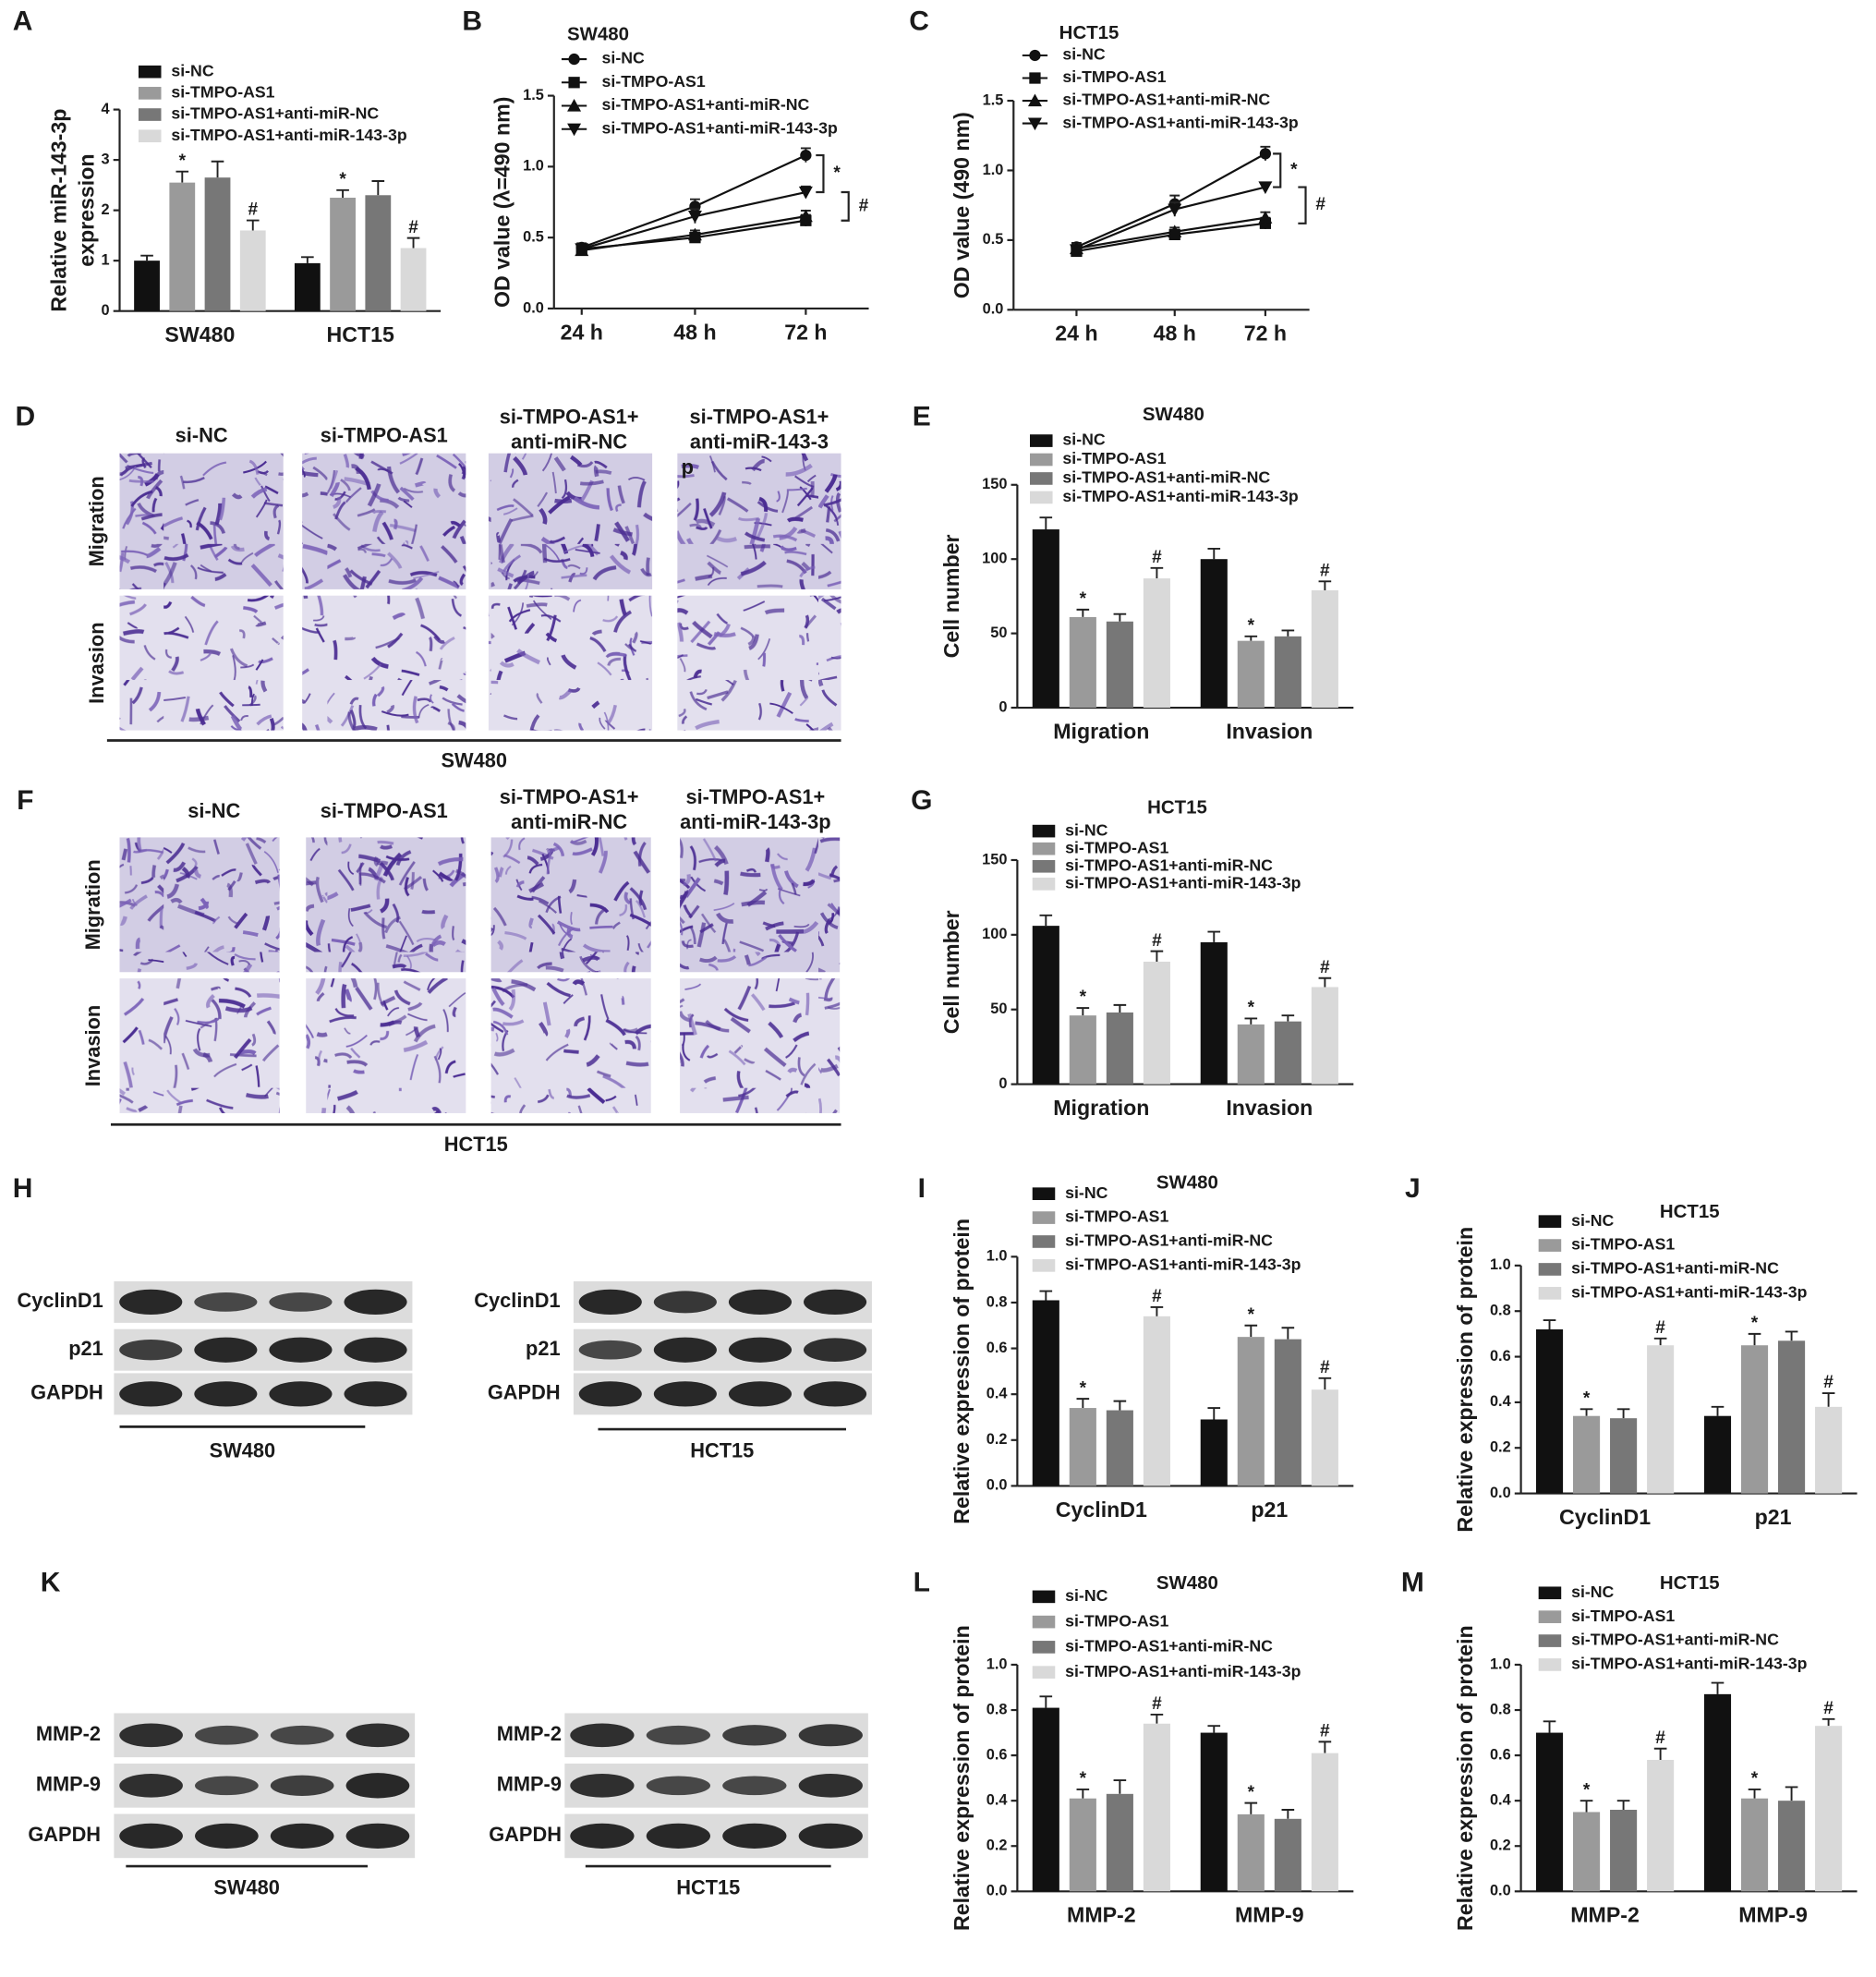  Describe the element at coordinates (759, 442) in the screenshot. I see `column-header: anti-miR-143-3` at that location.